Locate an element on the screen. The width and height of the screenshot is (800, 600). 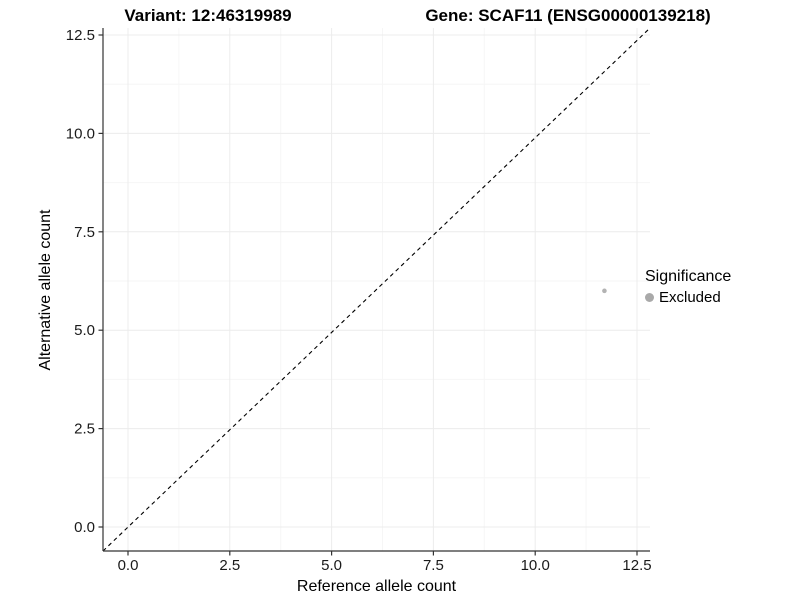
y-axis-label: Alternative allele count is located at coordinates (45, 290).